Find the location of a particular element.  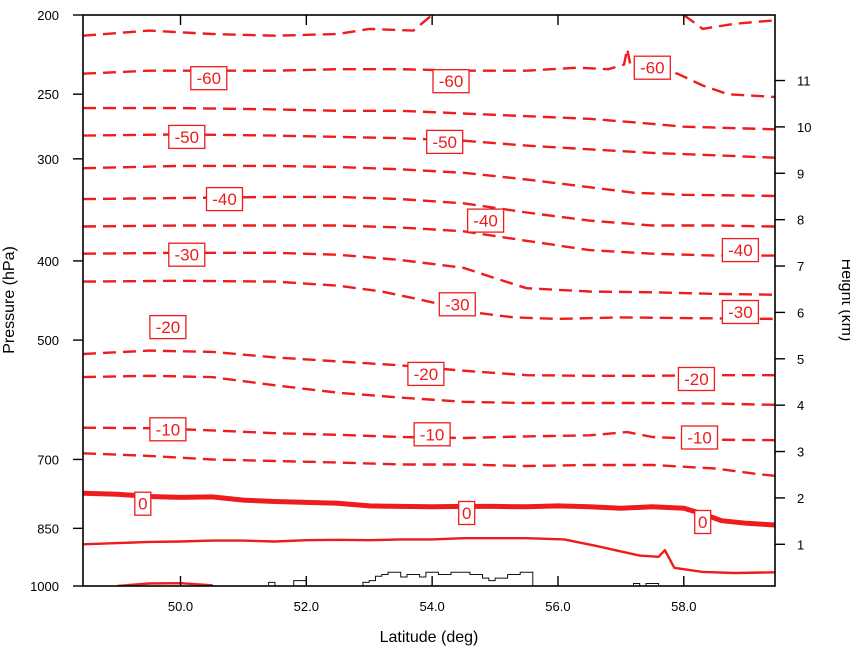

x-tick-label-2: 54.0 is located at coordinates (431, 606).